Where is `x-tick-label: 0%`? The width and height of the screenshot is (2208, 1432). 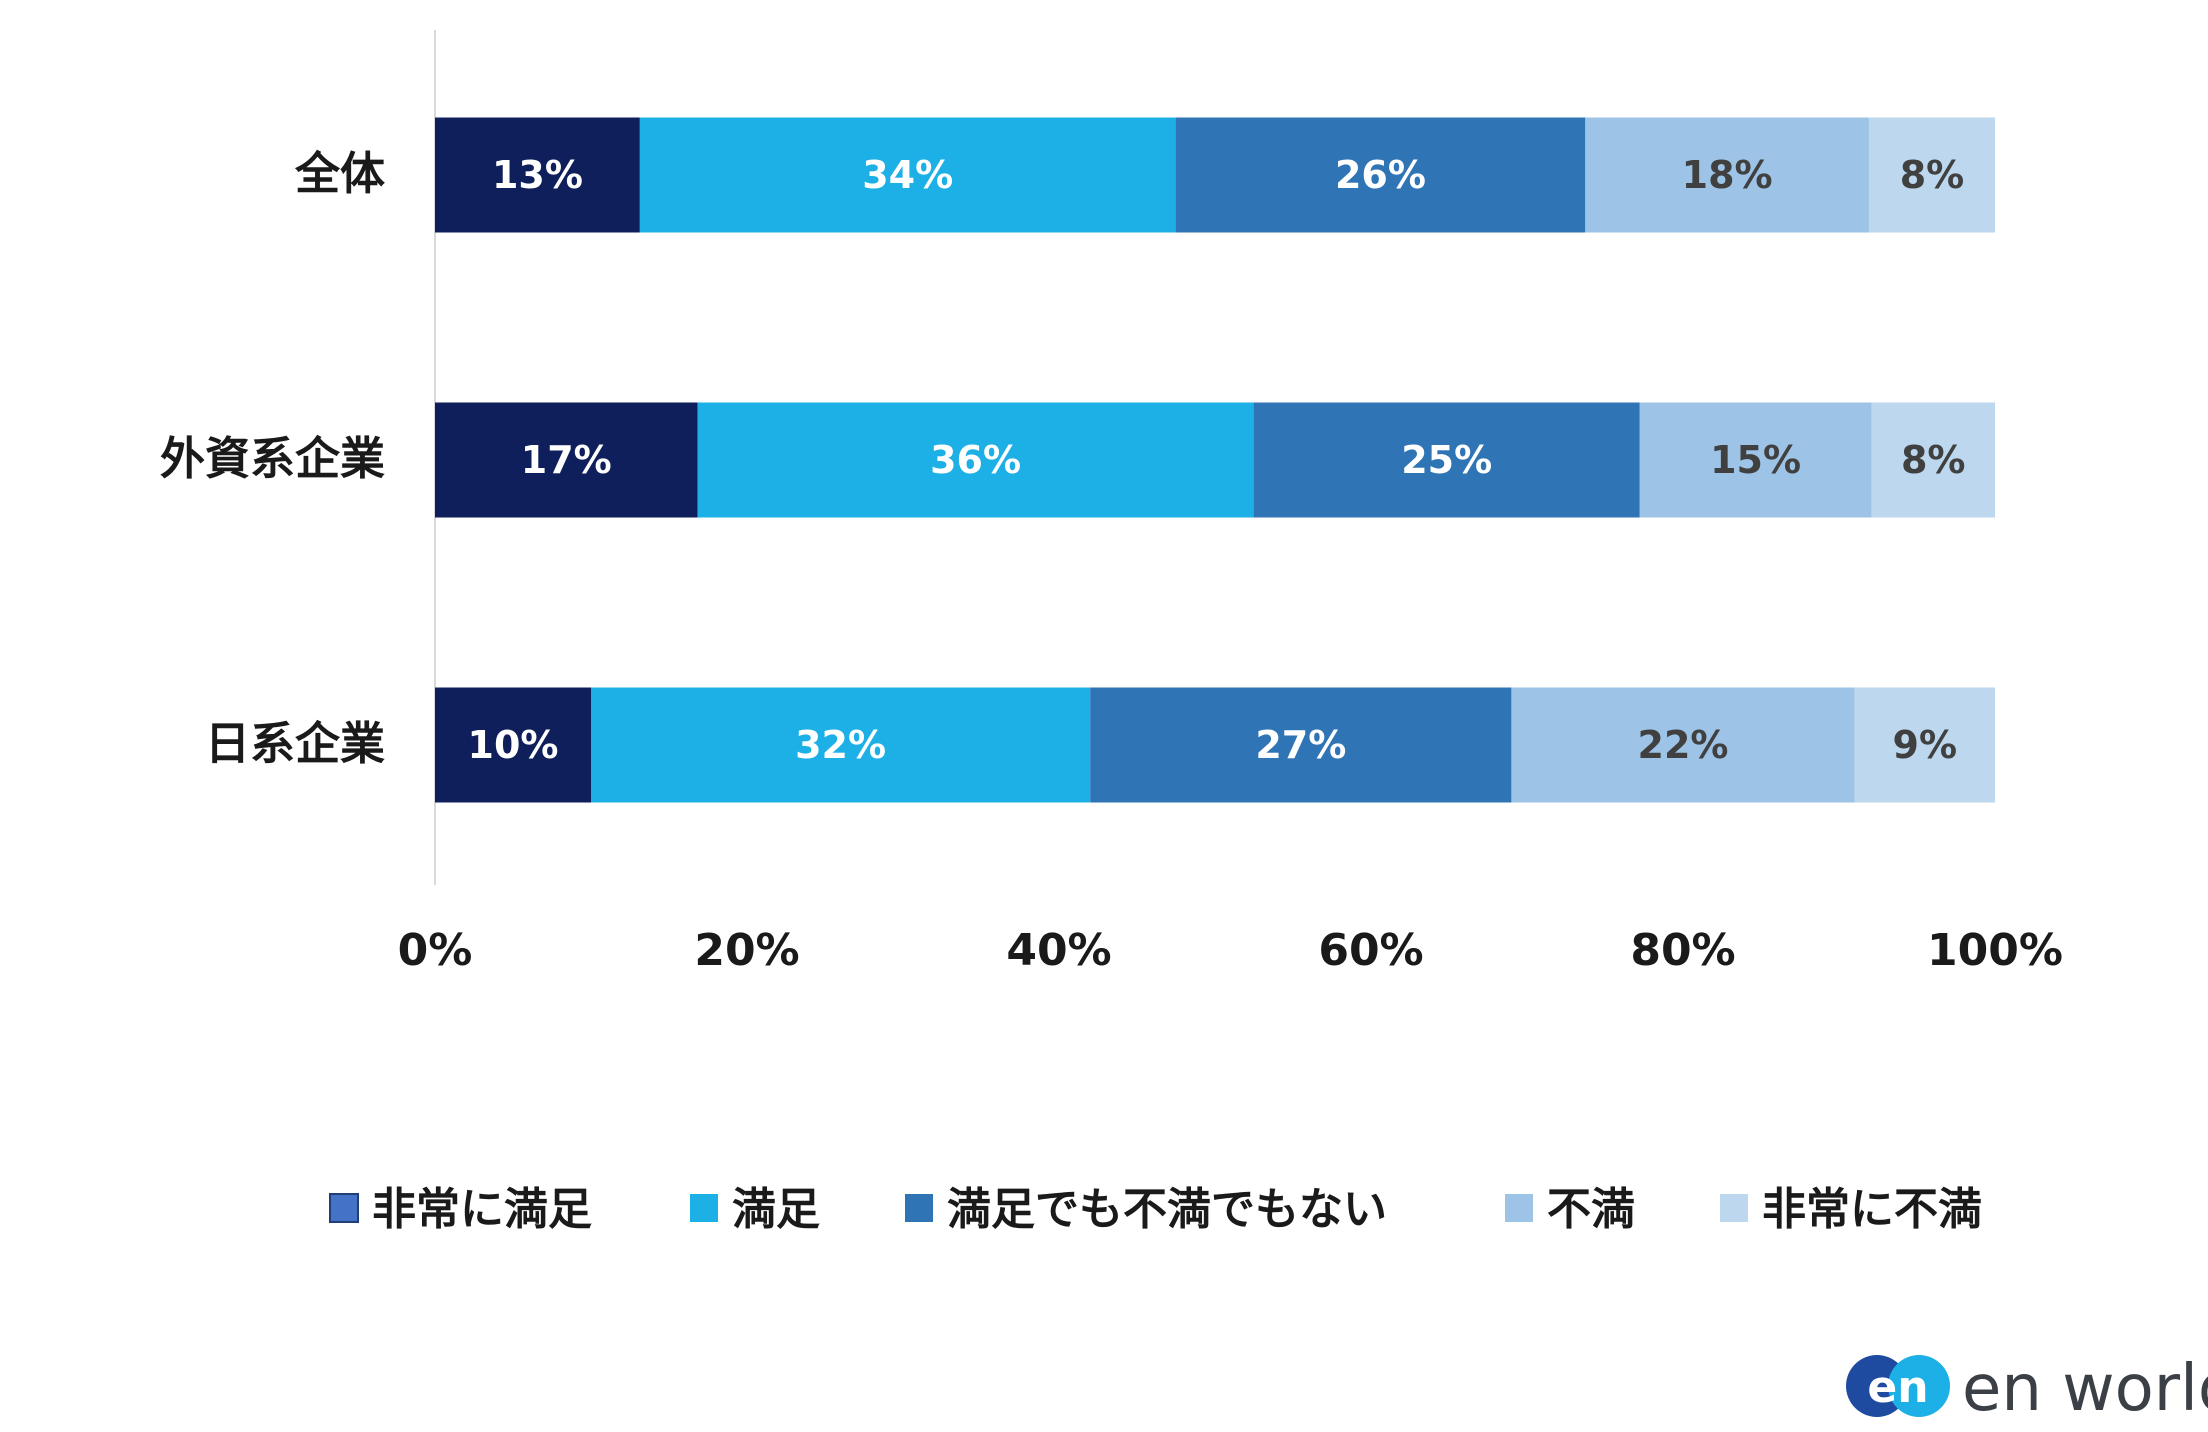 x-tick-label: 0% is located at coordinates (435, 950).